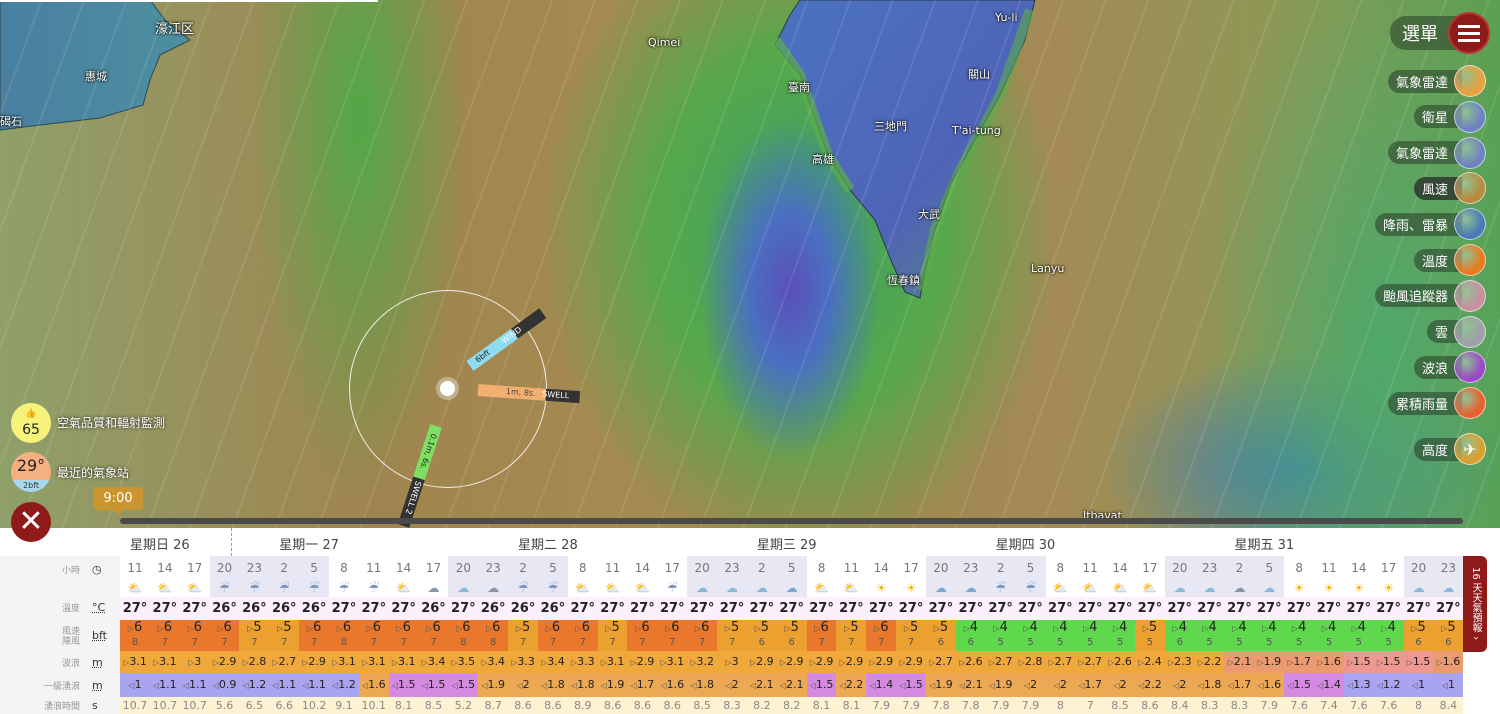  Describe the element at coordinates (974, 684) in the screenshot. I see `swell-value: 2.1` at that location.